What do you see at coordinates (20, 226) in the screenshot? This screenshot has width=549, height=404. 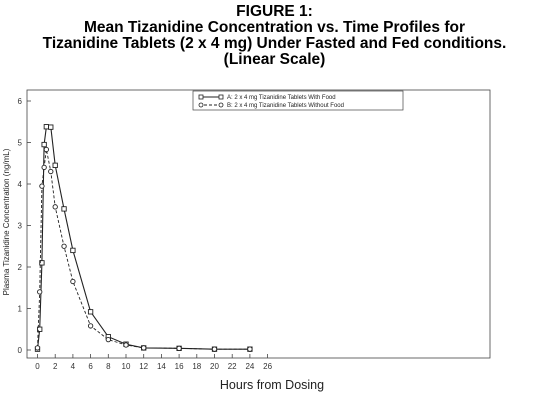 I see `y-tick-label: 3` at bounding box center [20, 226].